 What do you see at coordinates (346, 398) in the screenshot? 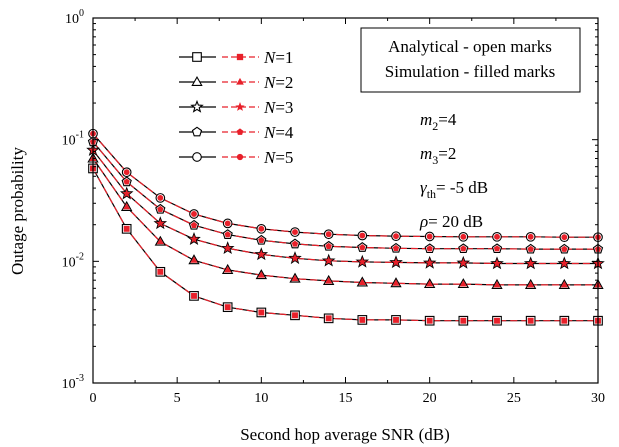
I see `x-tick-label: 15` at bounding box center [346, 398].